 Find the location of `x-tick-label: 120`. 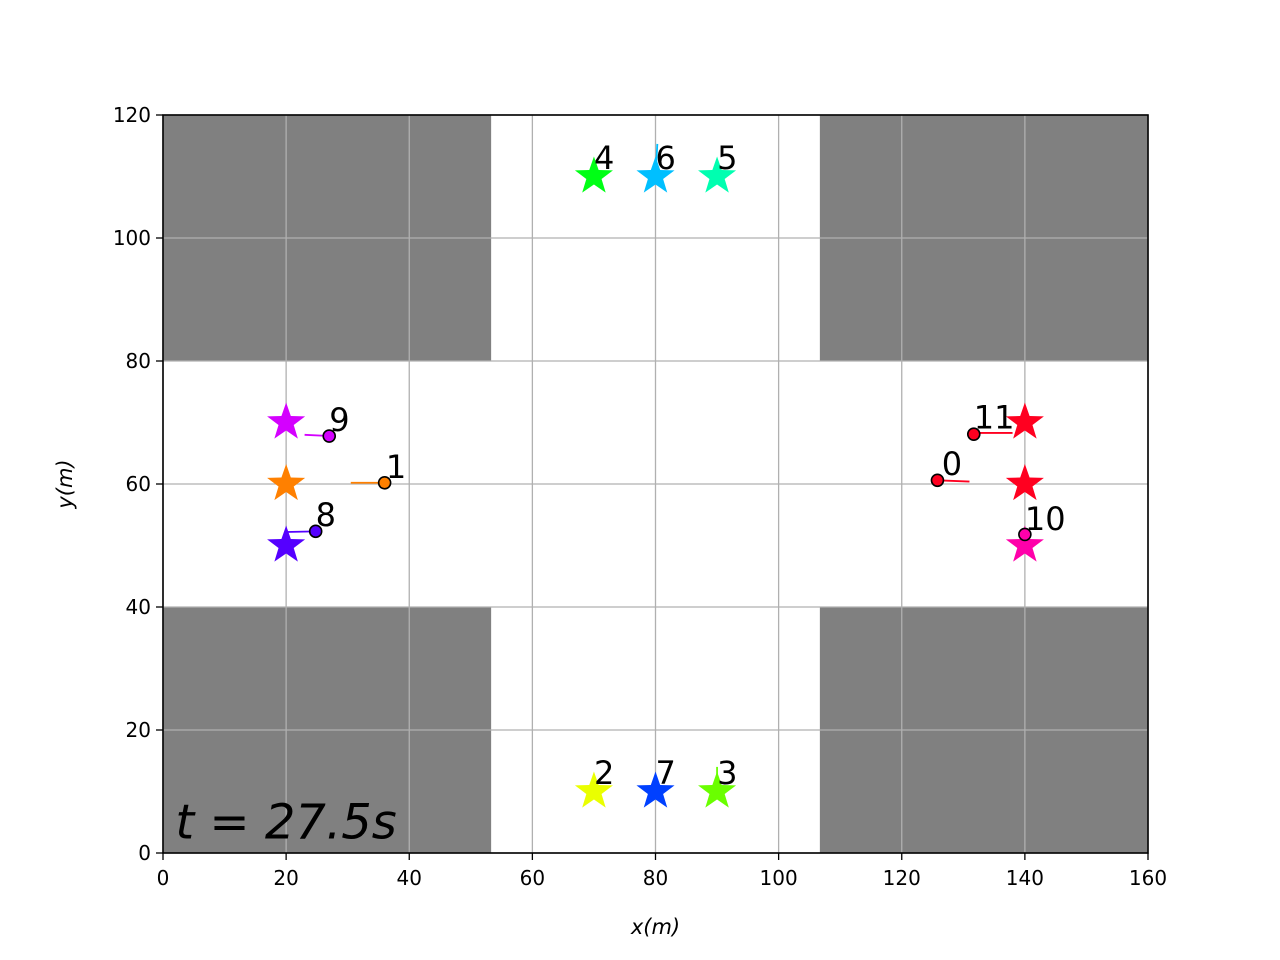

x-tick-label: 120 is located at coordinates (902, 878).